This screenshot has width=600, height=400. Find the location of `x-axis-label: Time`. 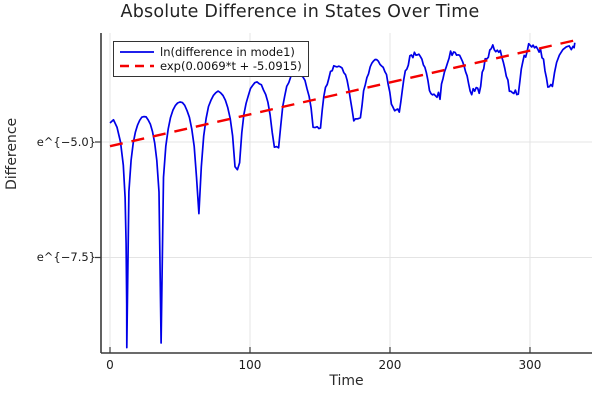

x-axis-label: Time is located at coordinates (346, 381).